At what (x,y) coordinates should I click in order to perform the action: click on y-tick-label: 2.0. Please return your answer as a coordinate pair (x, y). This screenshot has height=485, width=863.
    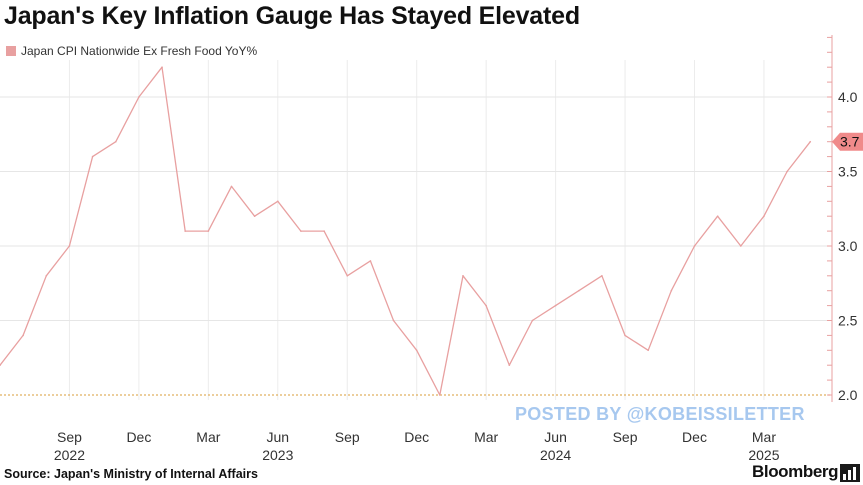
    Looking at the image, I should click on (848, 395).